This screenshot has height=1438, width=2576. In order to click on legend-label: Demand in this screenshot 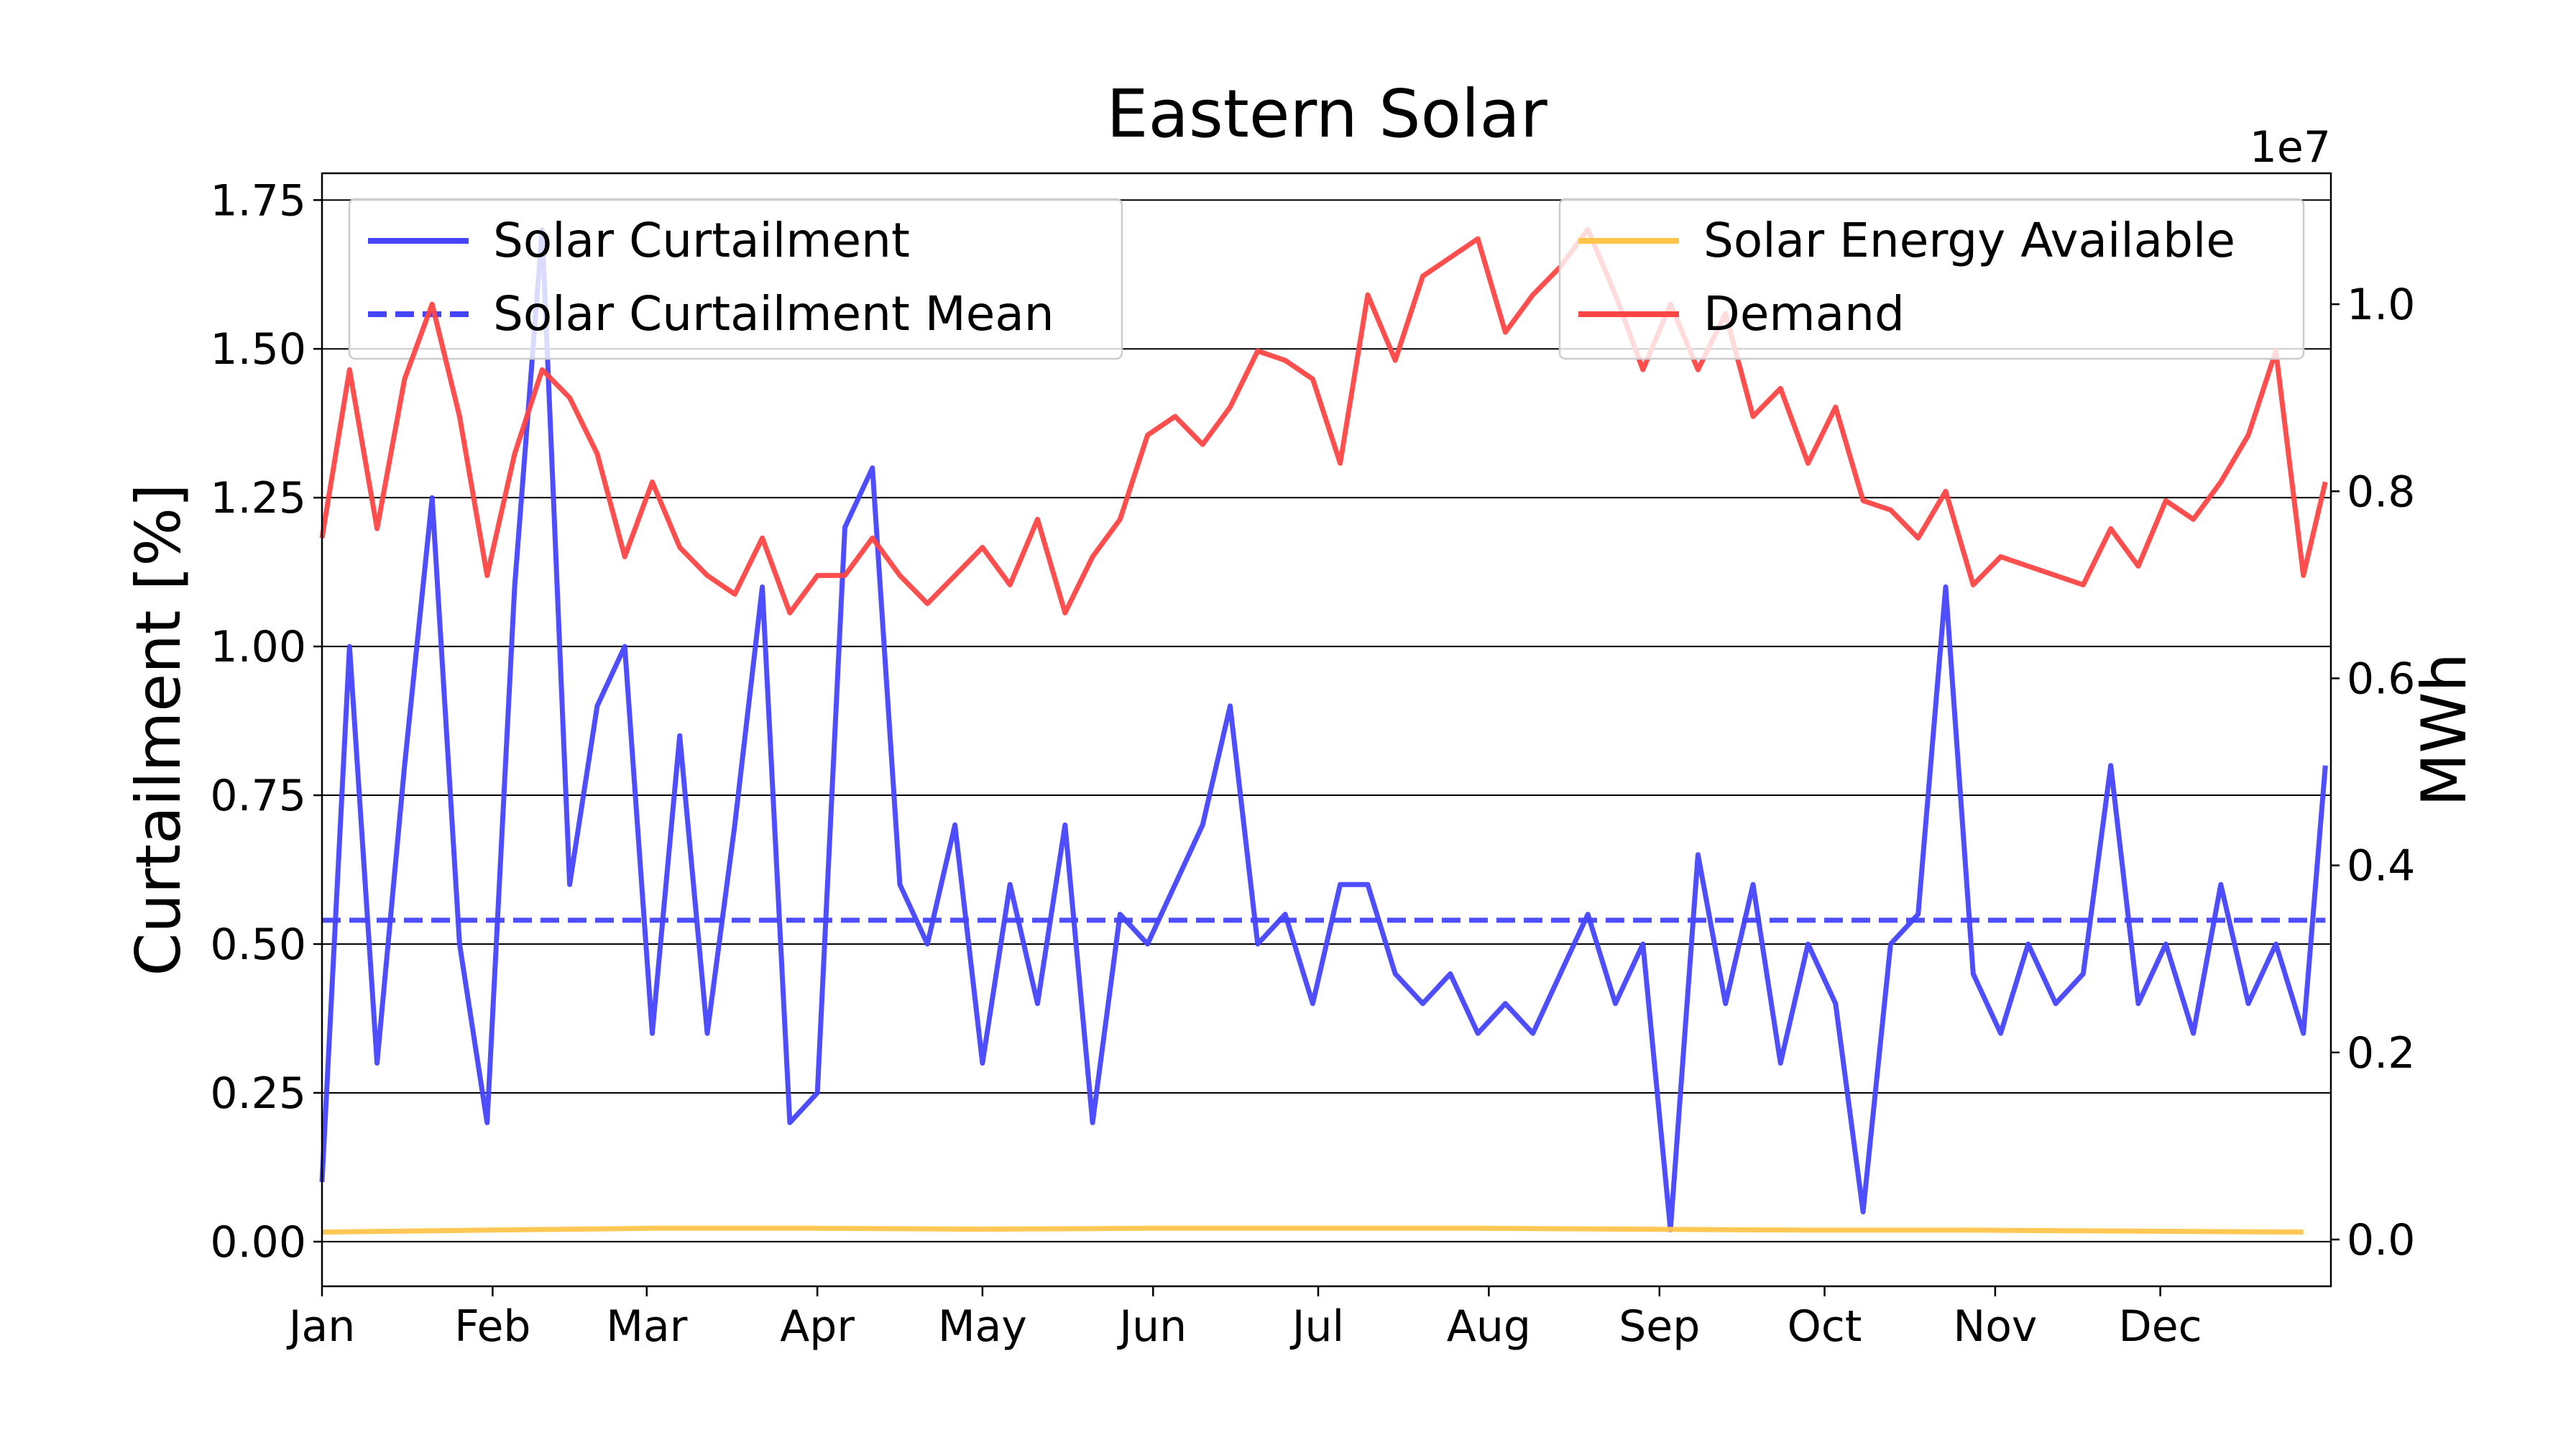, I will do `click(1804, 314)`.